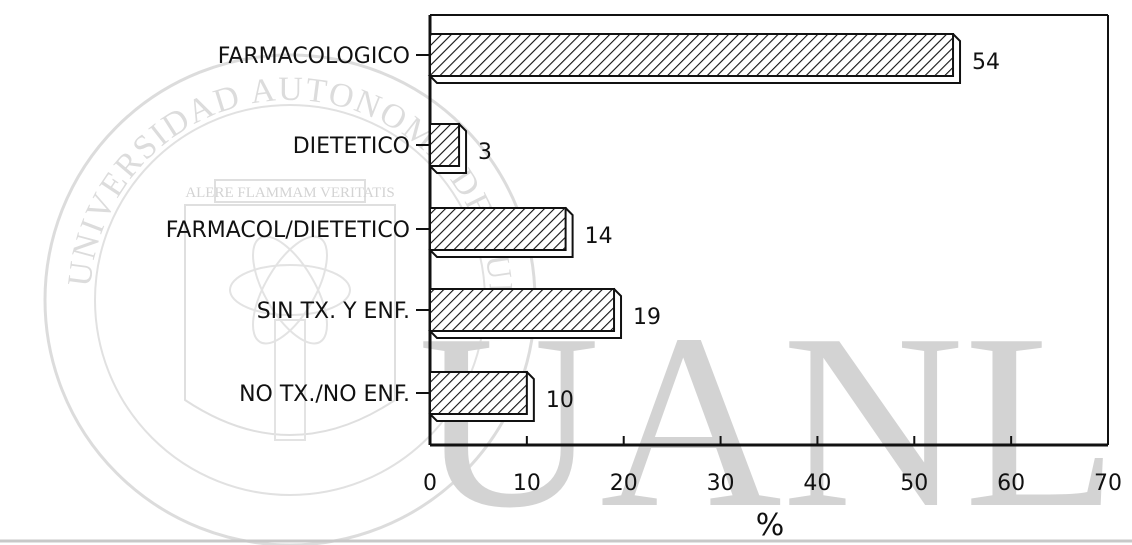 This screenshot has width=1132, height=545. I want to click on category-label: FARMACOL/DIETETICO, so click(288, 230).